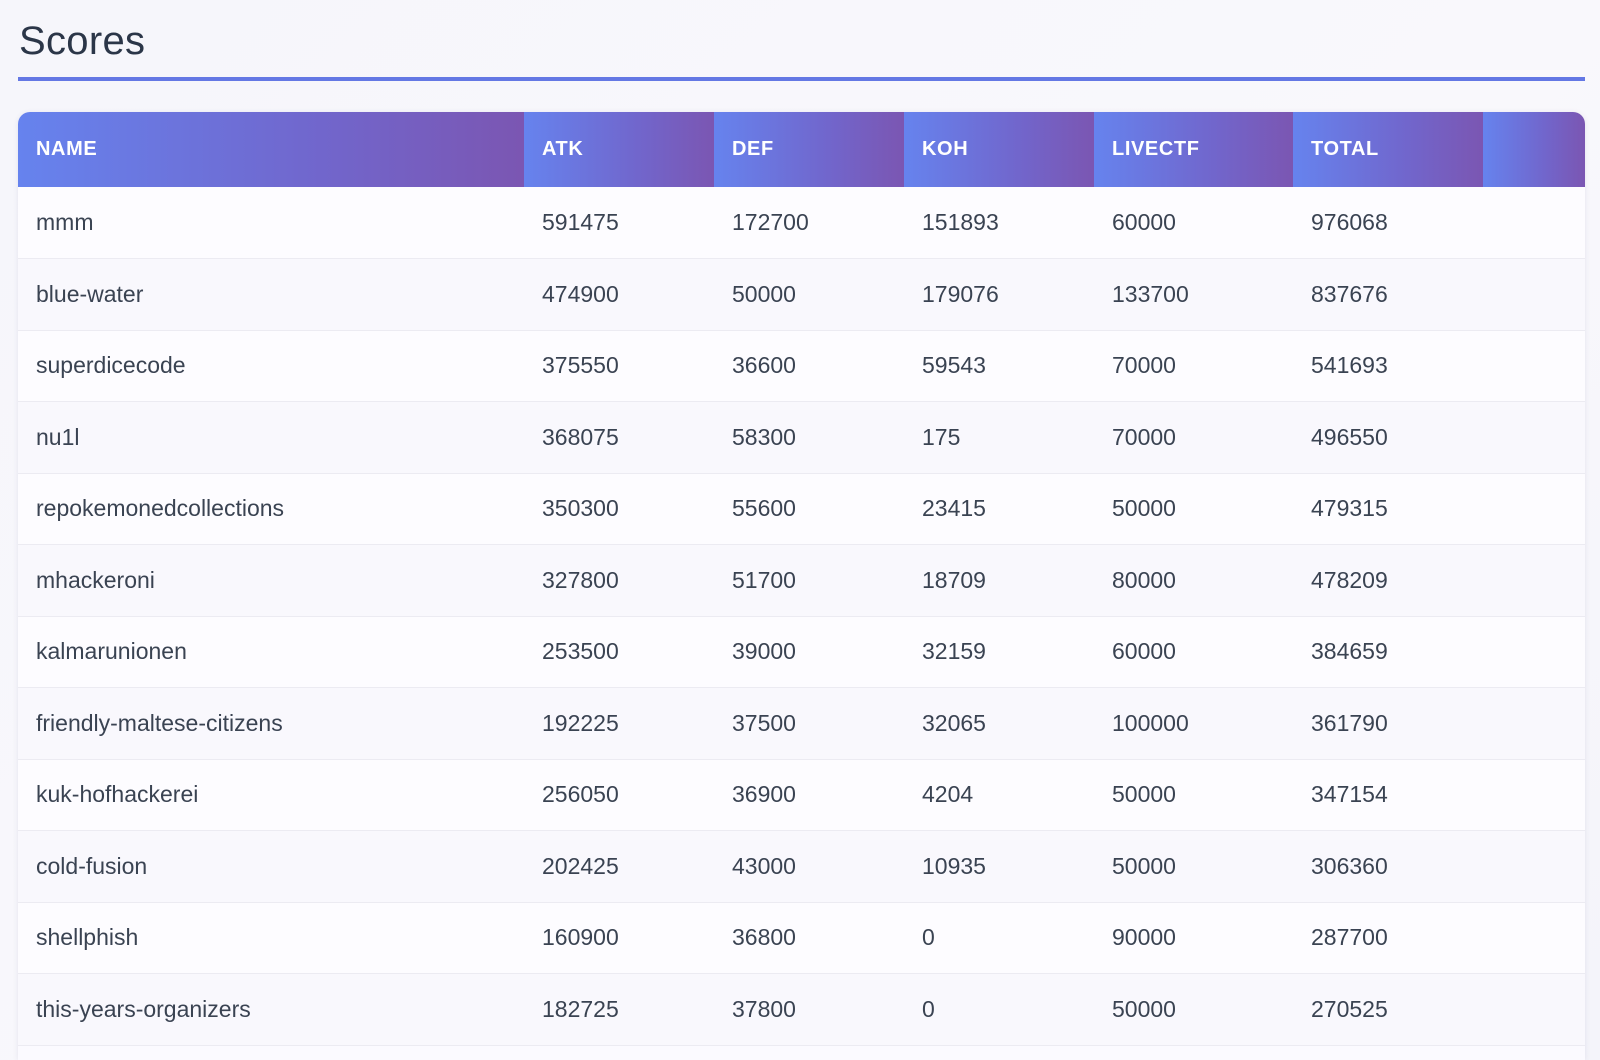 The height and width of the screenshot is (1060, 1600). Describe the element at coordinates (580, 651) in the screenshot. I see `cell-atk: 253500` at that location.